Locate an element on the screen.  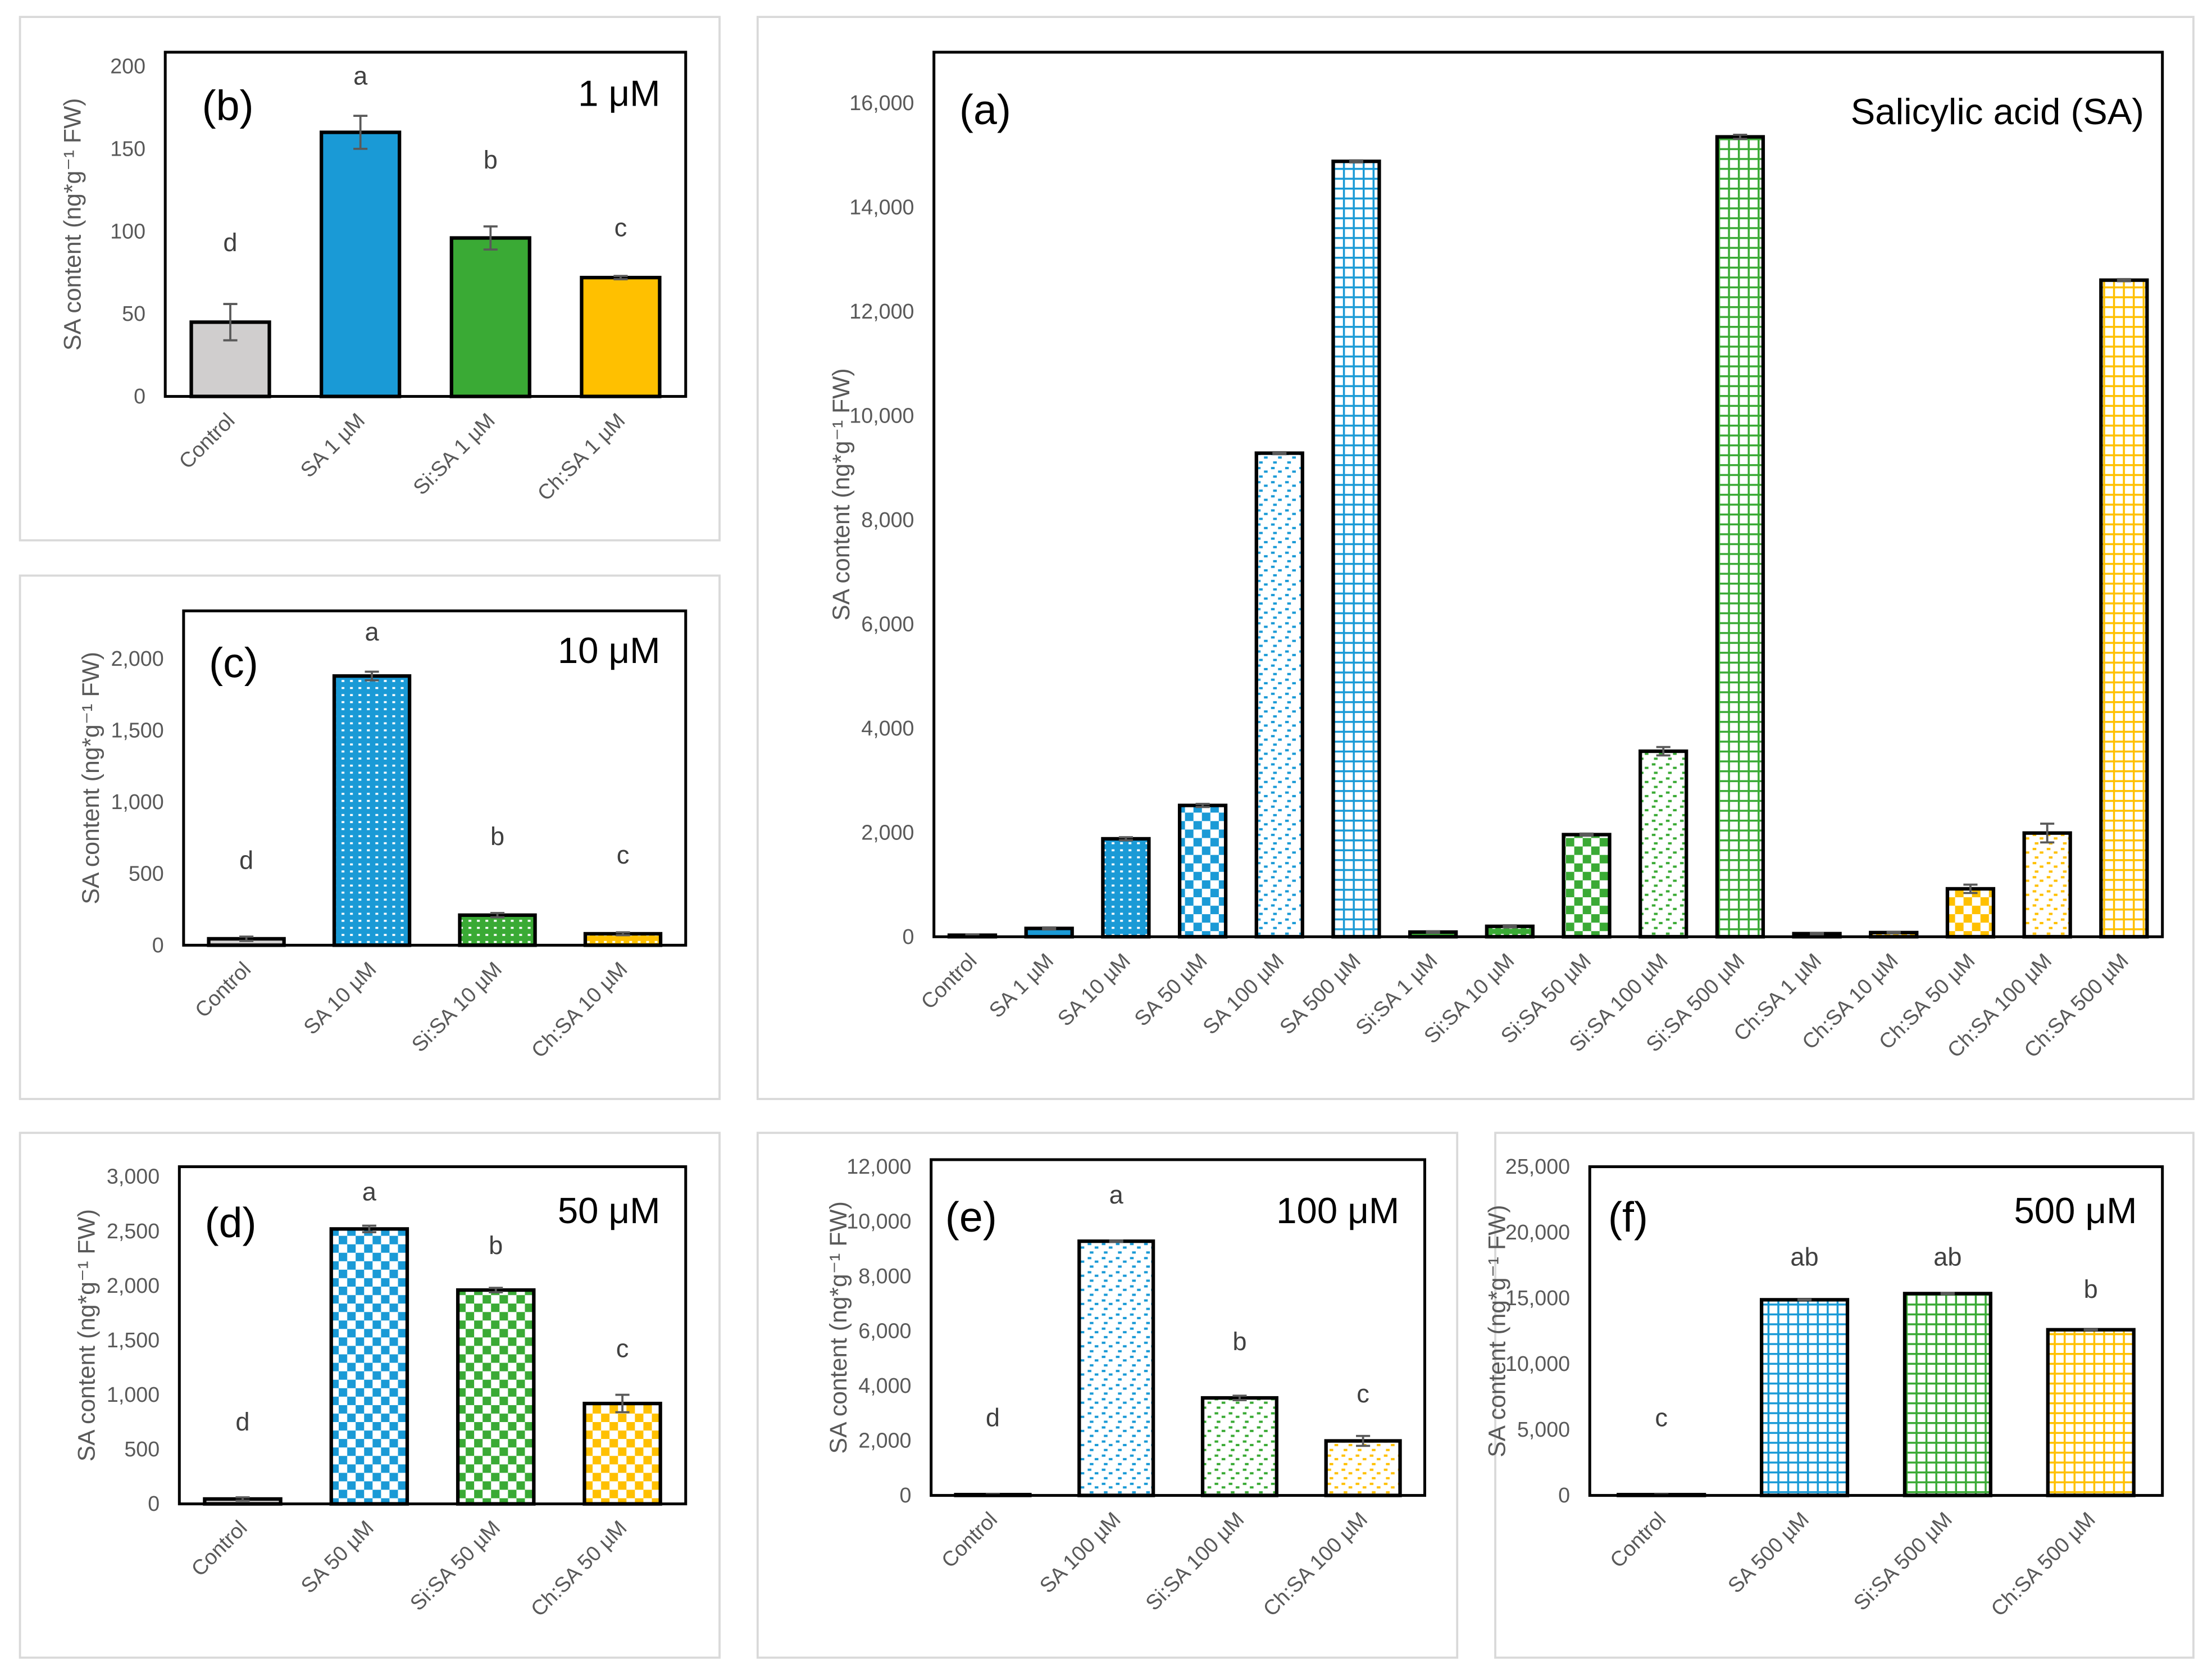
y-tick-label: 100 is located at coordinates (127, 231).